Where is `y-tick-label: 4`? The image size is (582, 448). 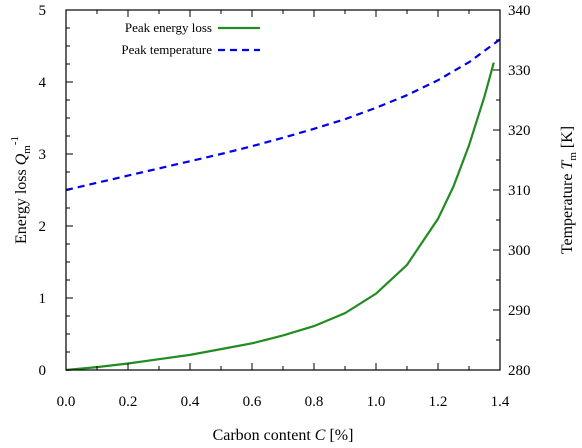
y-tick-label: 4 is located at coordinates (43, 83).